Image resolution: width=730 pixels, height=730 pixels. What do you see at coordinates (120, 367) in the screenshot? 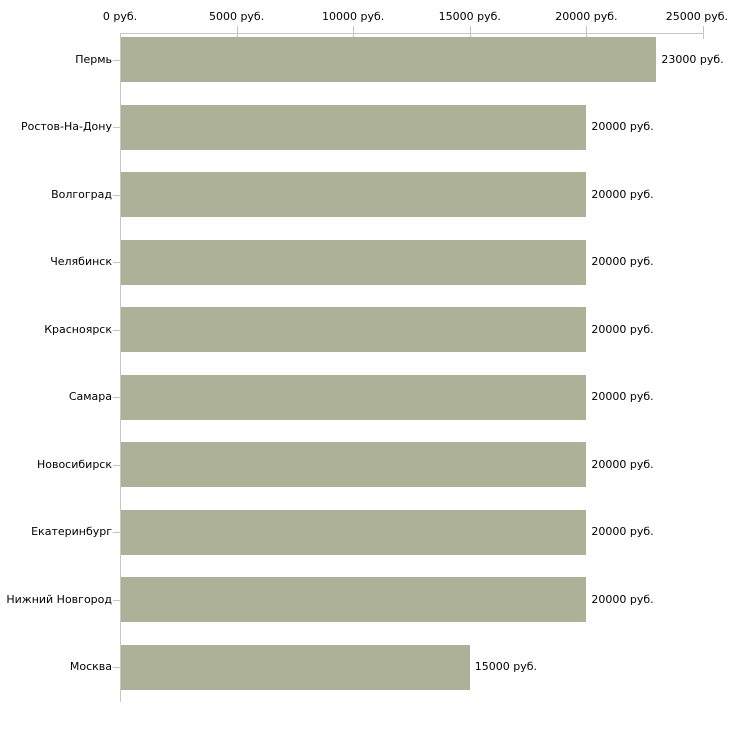
I see `y-axis-line` at bounding box center [120, 367].